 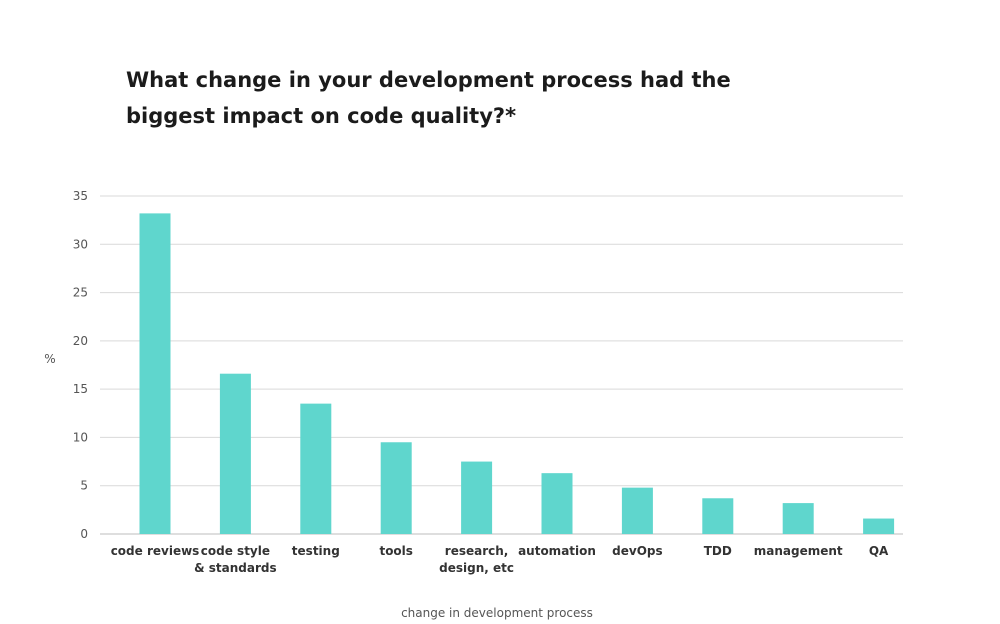 I want to click on x-category-label: testing, so click(x=316, y=551).